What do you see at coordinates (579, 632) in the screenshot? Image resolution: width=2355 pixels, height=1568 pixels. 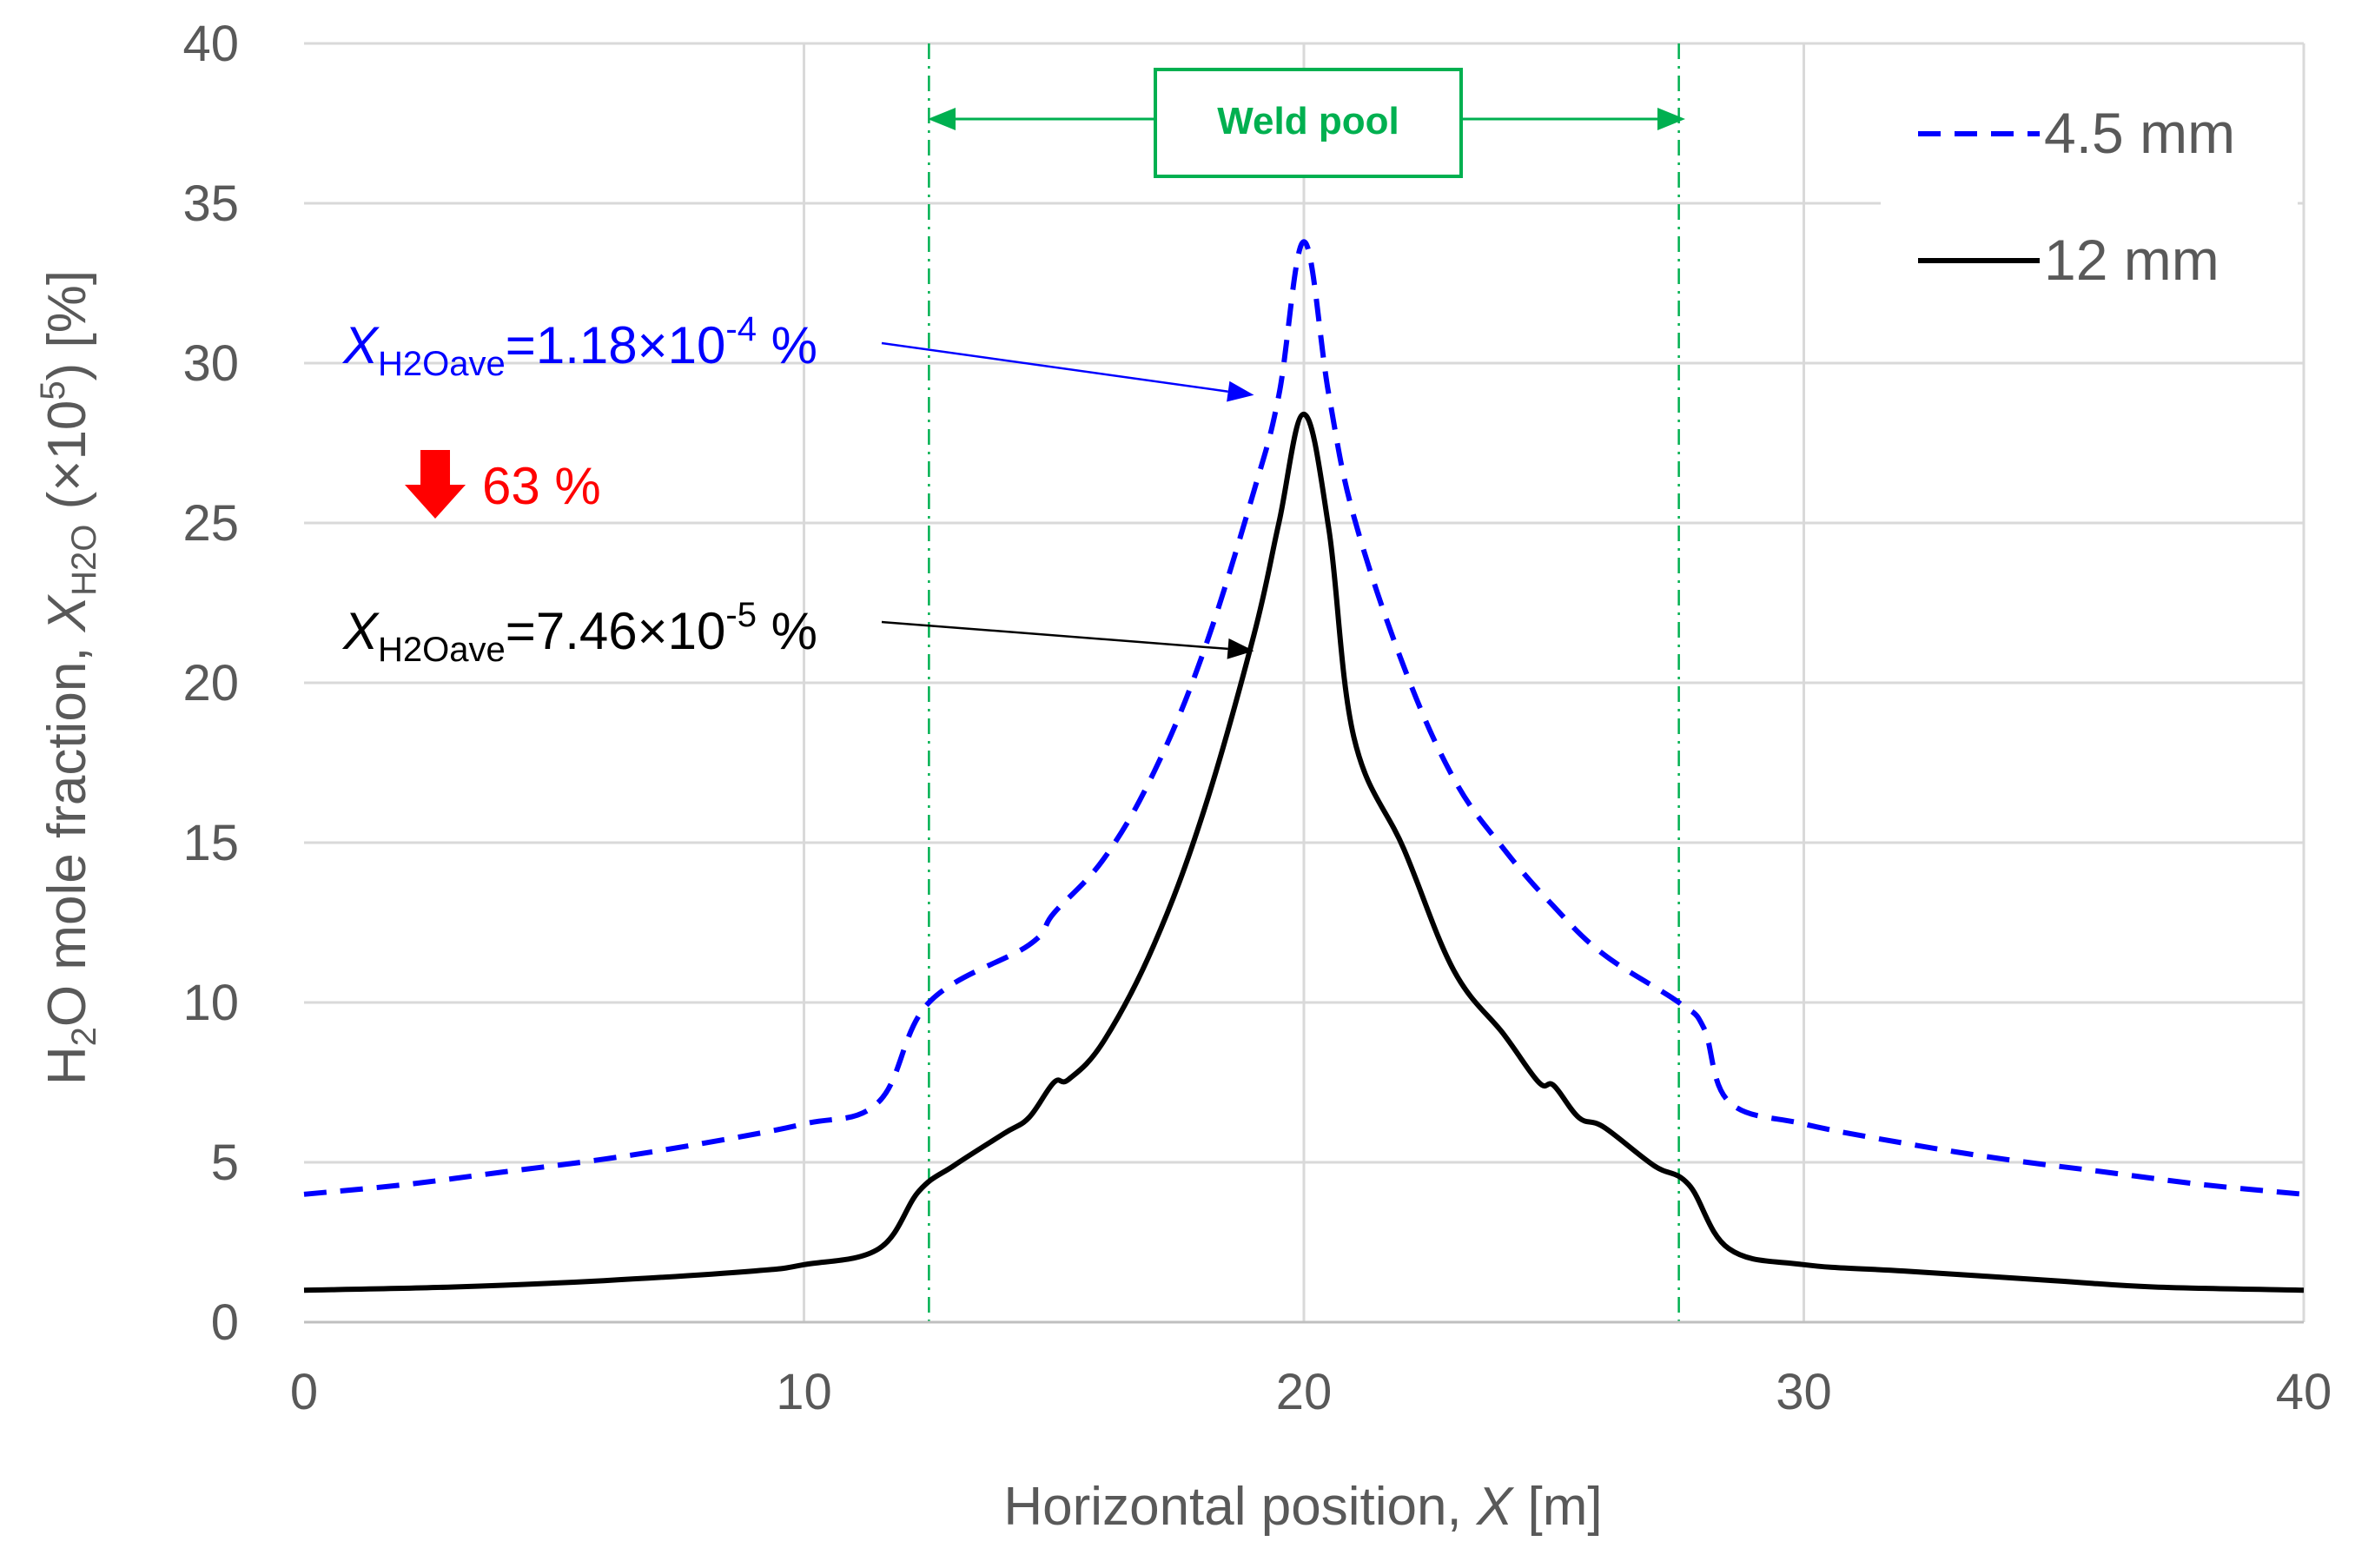 I see `annotation-12mm: XH2Oave=7.46×10-5 %` at bounding box center [579, 632].